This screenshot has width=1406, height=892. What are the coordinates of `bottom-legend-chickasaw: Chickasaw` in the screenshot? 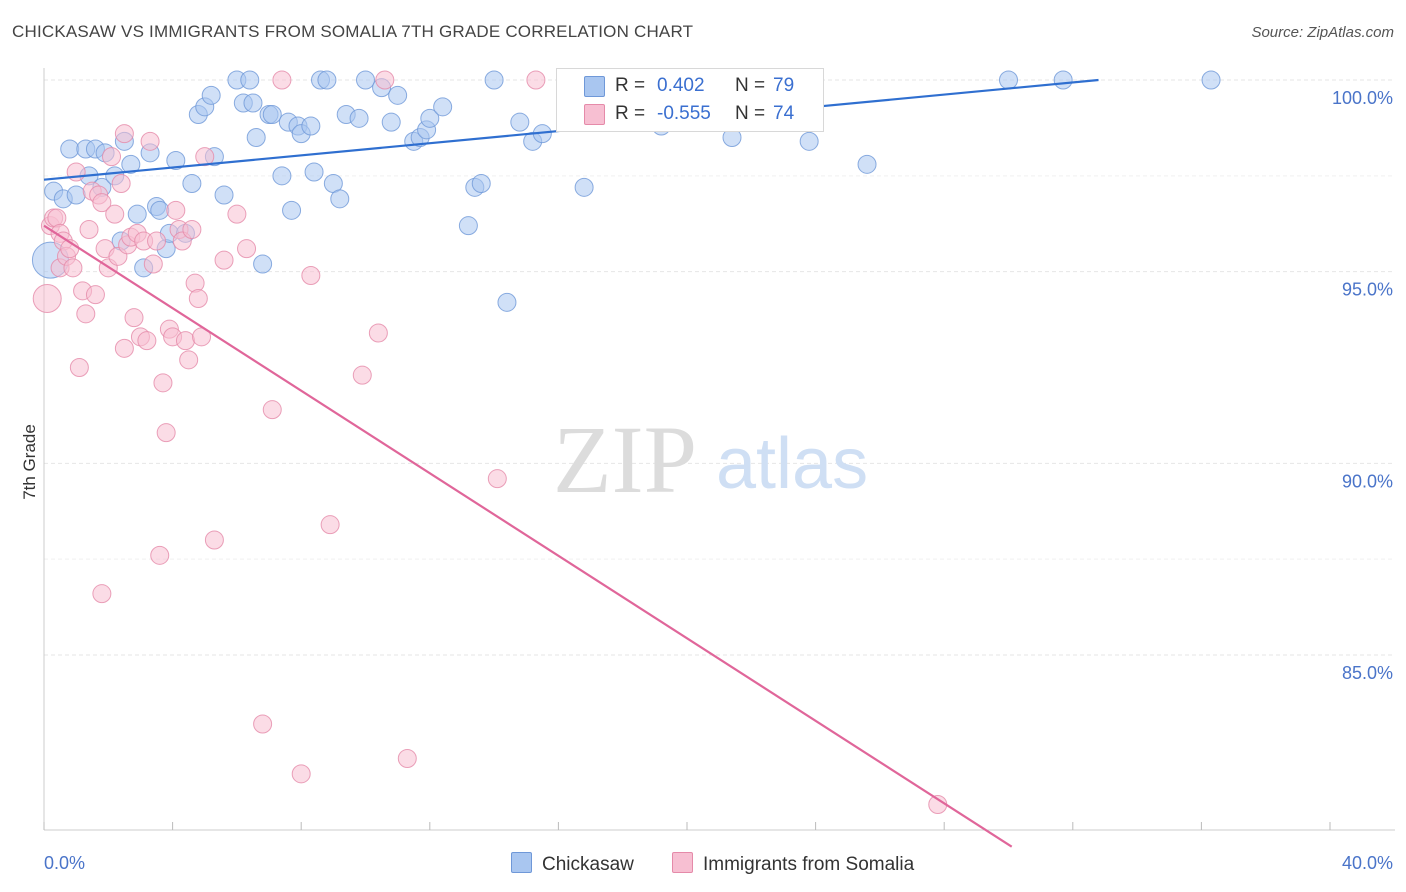 It's located at (572, 864).